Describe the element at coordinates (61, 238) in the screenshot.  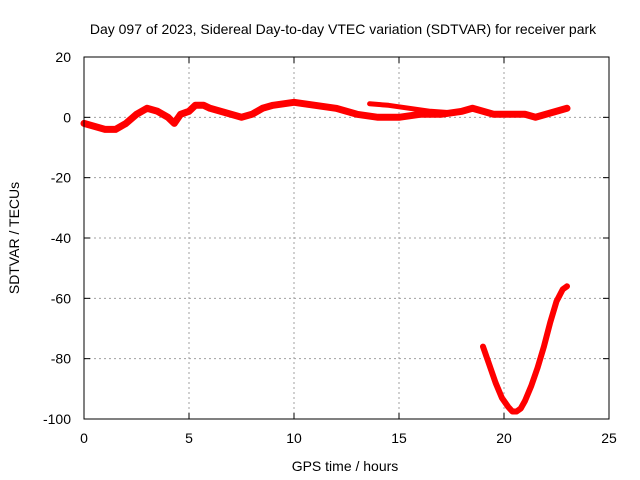
I see `y-tick-label: -40` at that location.